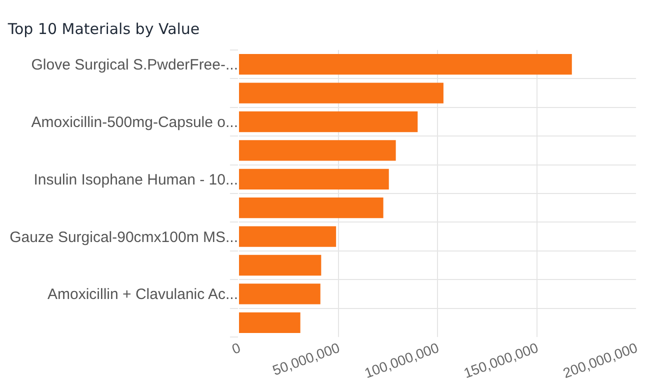 The width and height of the screenshot is (654, 391). I want to click on x-tick-label: 0, so click(236, 348).